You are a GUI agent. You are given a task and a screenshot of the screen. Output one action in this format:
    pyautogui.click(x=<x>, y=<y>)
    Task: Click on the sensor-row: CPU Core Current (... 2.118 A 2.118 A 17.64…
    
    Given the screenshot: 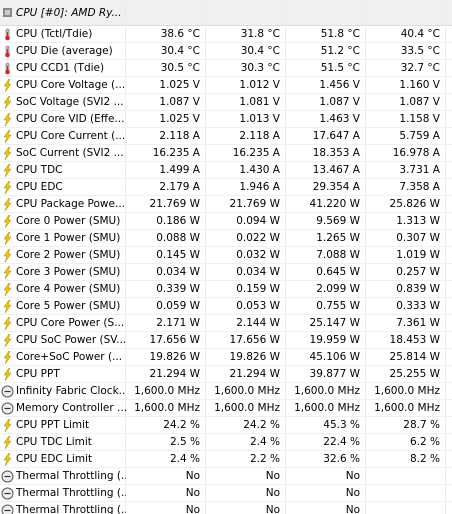 What is the action you would take?
    pyautogui.click(x=226, y=136)
    